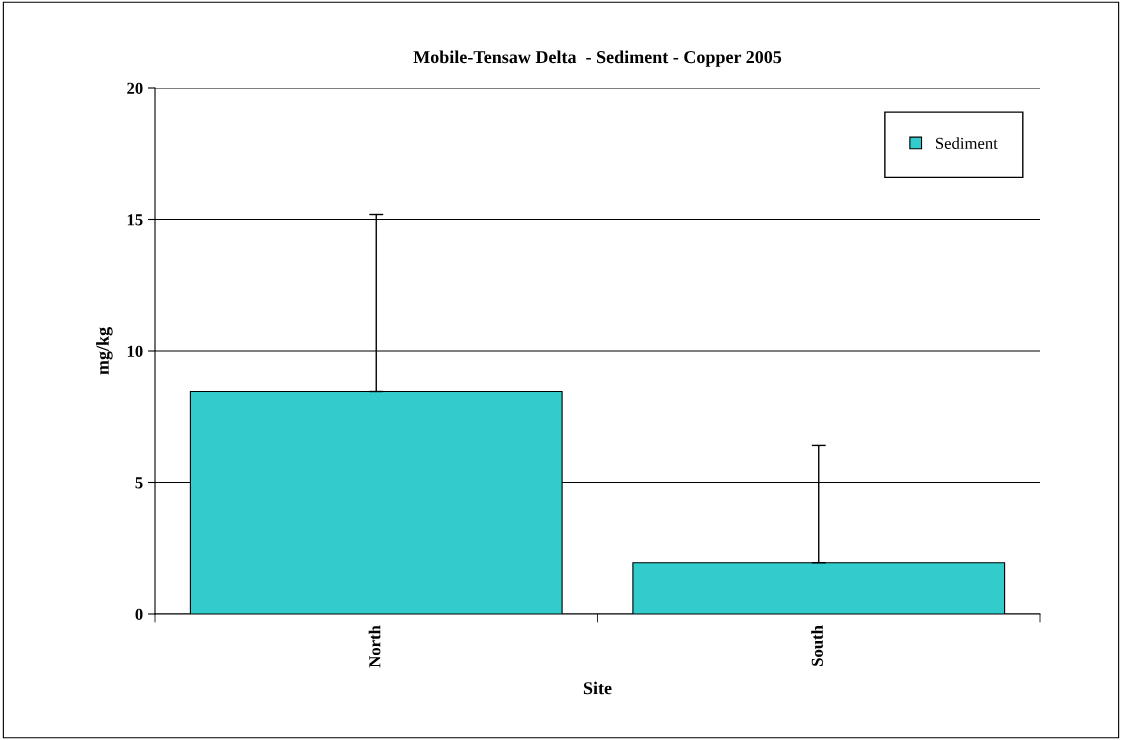 The width and height of the screenshot is (1122, 740). Describe the element at coordinates (966, 143) in the screenshot. I see `legend-label: Sediment` at that location.